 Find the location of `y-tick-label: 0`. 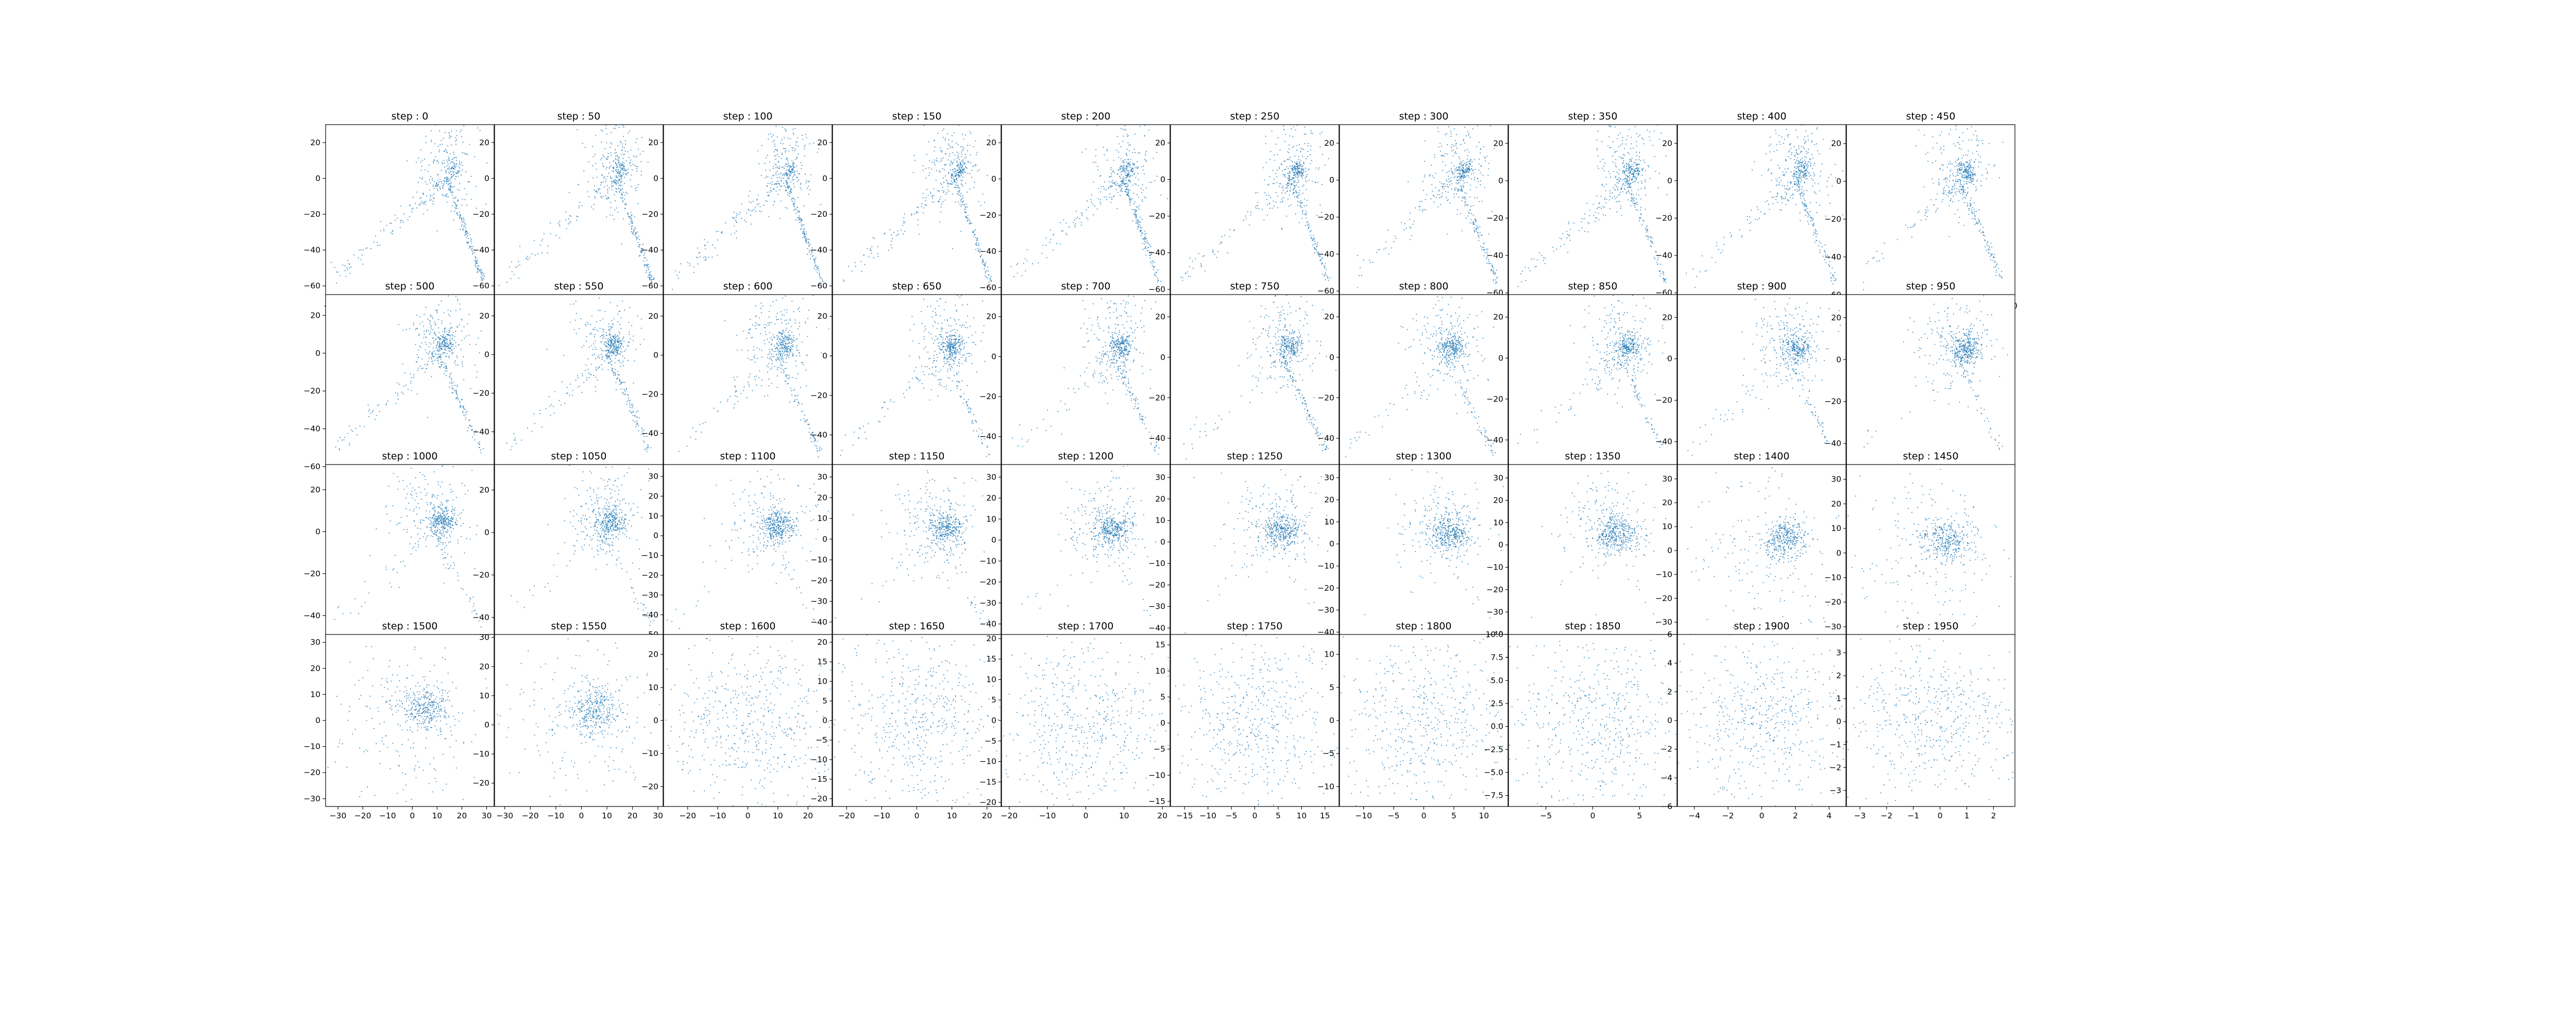

y-tick-label: 0 is located at coordinates (1162, 179).